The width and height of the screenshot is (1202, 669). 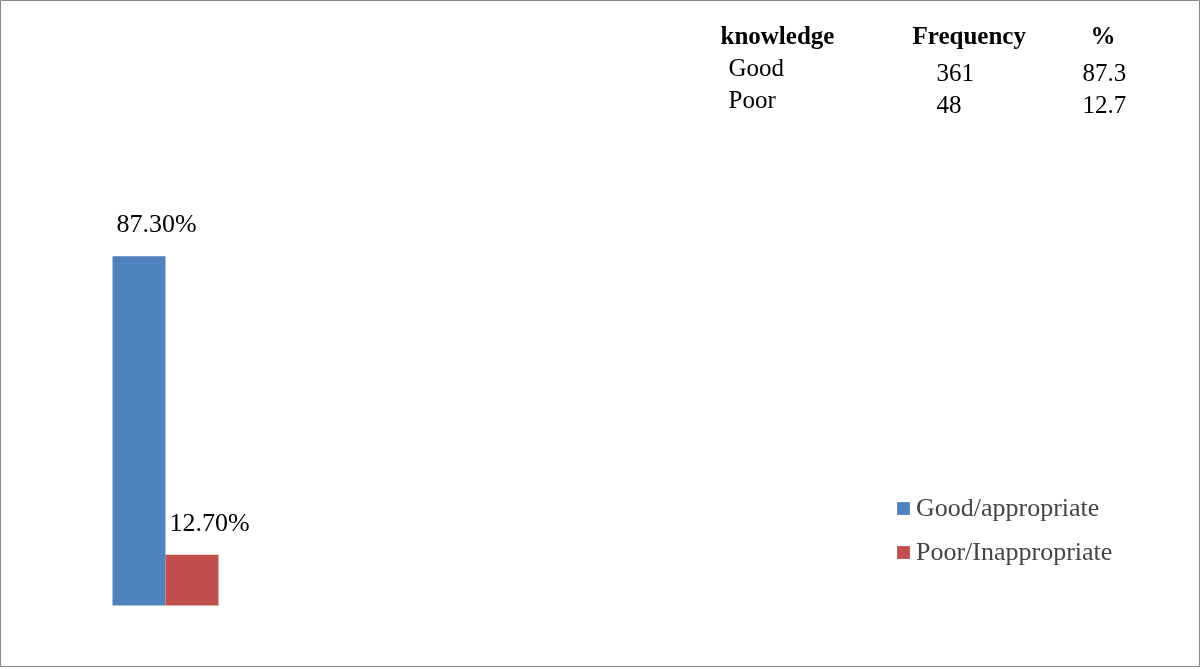 What do you see at coordinates (955, 72) in the screenshot?
I see `text: 361` at bounding box center [955, 72].